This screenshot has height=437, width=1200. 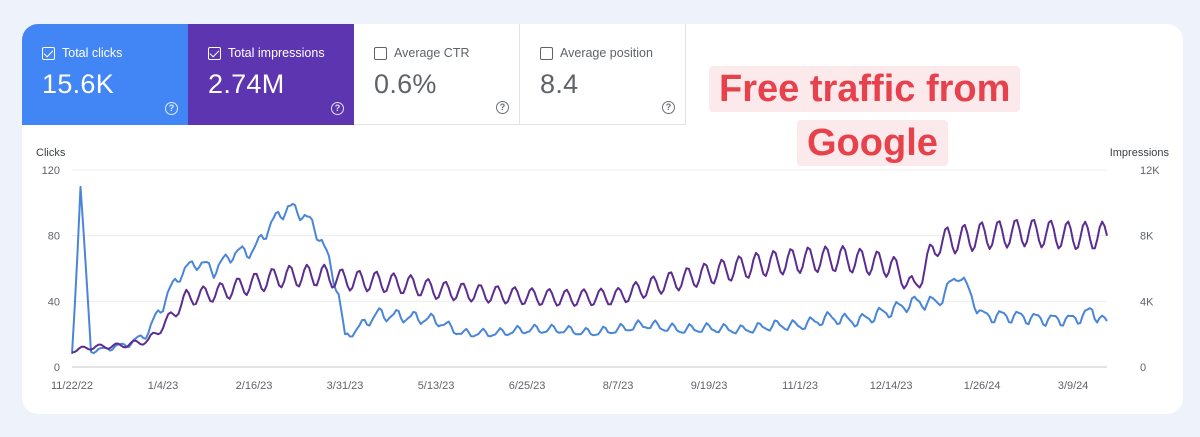 What do you see at coordinates (982, 386) in the screenshot?
I see `x-axis-tick-label: 1/26/24` at bounding box center [982, 386].